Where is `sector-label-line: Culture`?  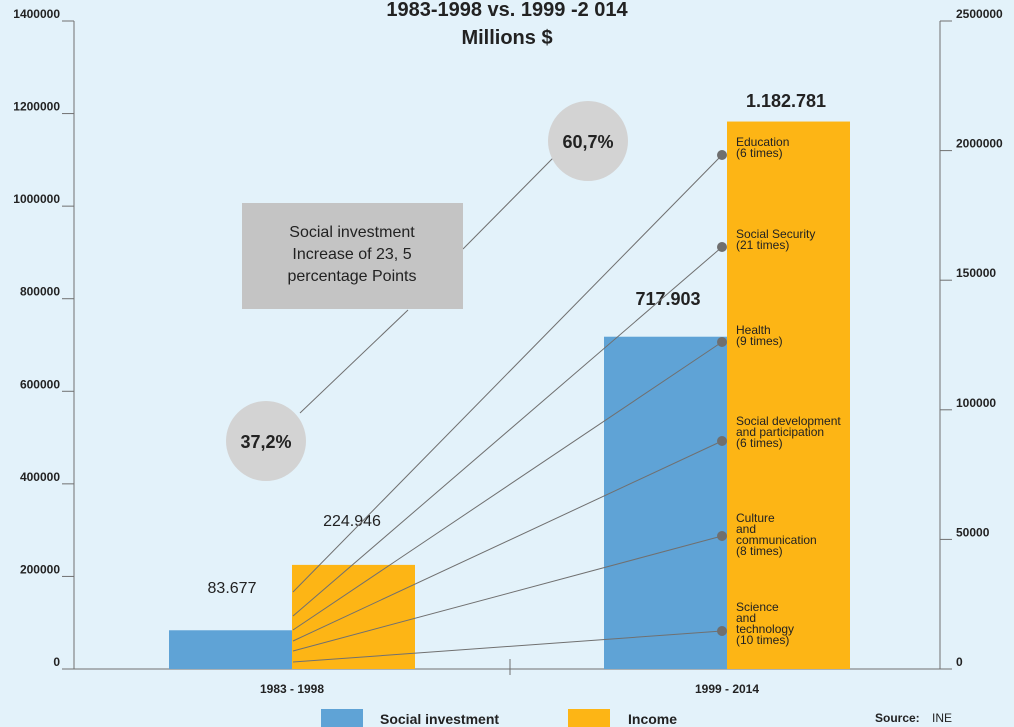 sector-label-line: Culture is located at coordinates (755, 518).